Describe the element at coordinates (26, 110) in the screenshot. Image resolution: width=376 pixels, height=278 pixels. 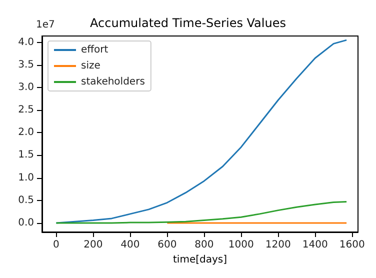
I see `y-tick-label: 2.5` at that location.